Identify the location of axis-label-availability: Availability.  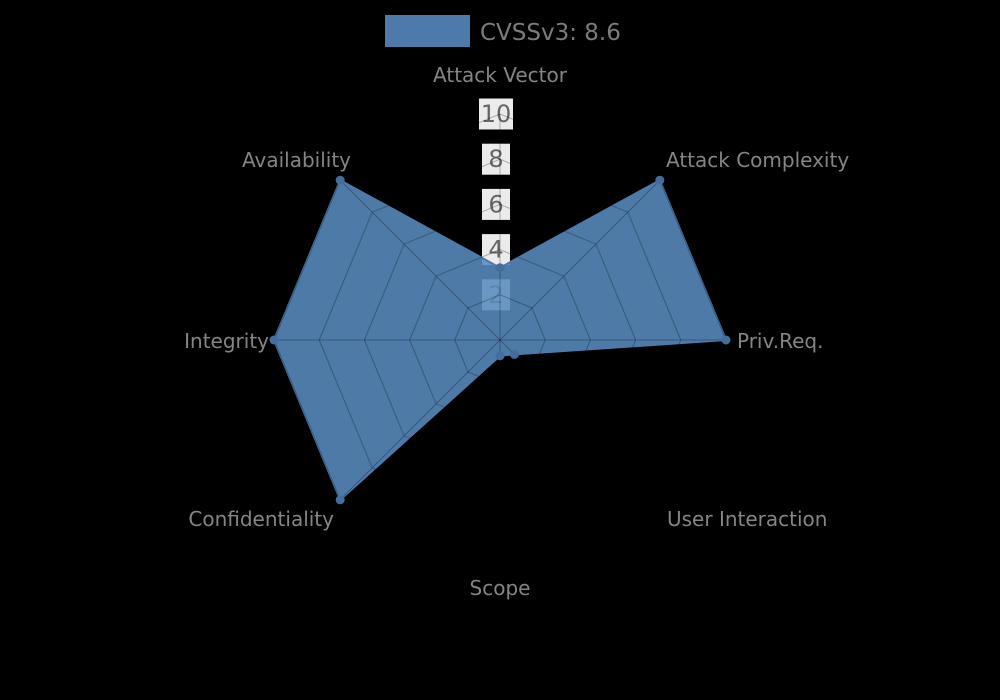
(296, 160).